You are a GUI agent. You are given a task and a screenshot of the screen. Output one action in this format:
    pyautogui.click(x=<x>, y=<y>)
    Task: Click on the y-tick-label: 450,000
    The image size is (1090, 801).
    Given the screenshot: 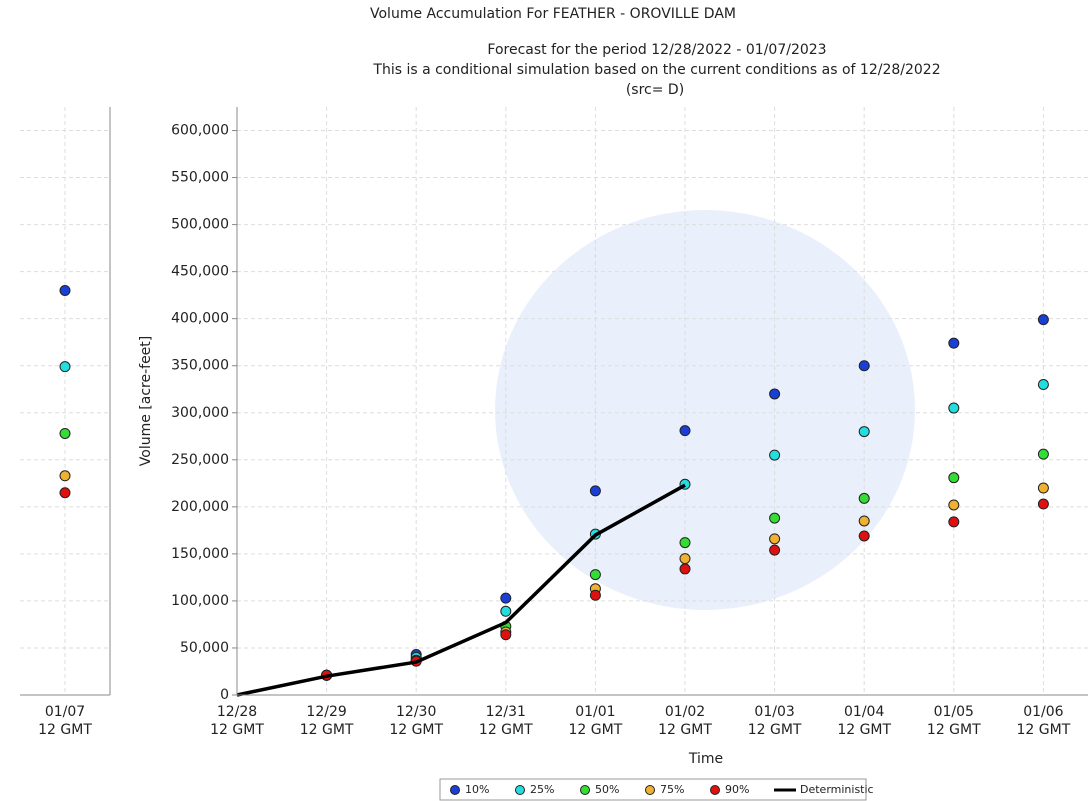 What is the action you would take?
    pyautogui.click(x=200, y=272)
    